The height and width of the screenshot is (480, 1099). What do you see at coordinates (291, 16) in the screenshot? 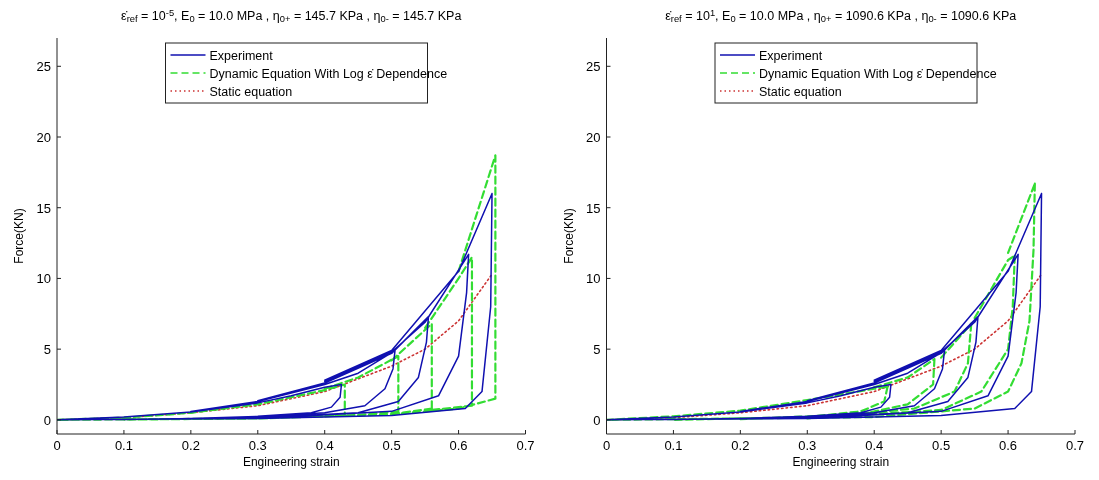
I see `chart-title: ε̇$_{ref}$ = 10$^{-5}$, E$_{0}$ = 10.0 MPa , η$_{0+}$ = 145.7 KPa , η$_{0-}$ = 145.7 KPa` at bounding box center [291, 16].